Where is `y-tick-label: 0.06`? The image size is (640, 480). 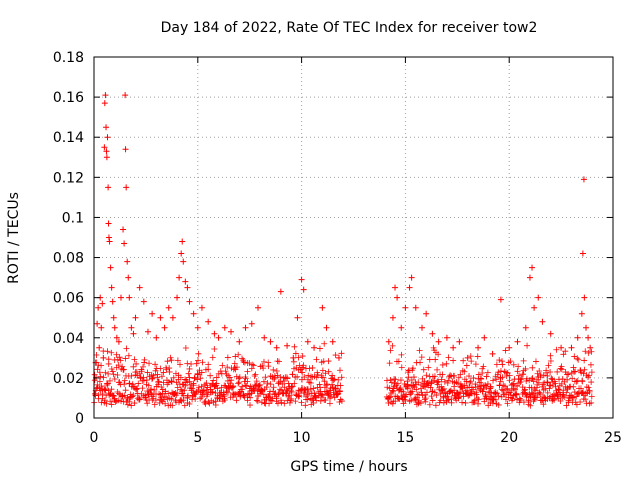 y-tick-label: 0.06 is located at coordinates (68, 299).